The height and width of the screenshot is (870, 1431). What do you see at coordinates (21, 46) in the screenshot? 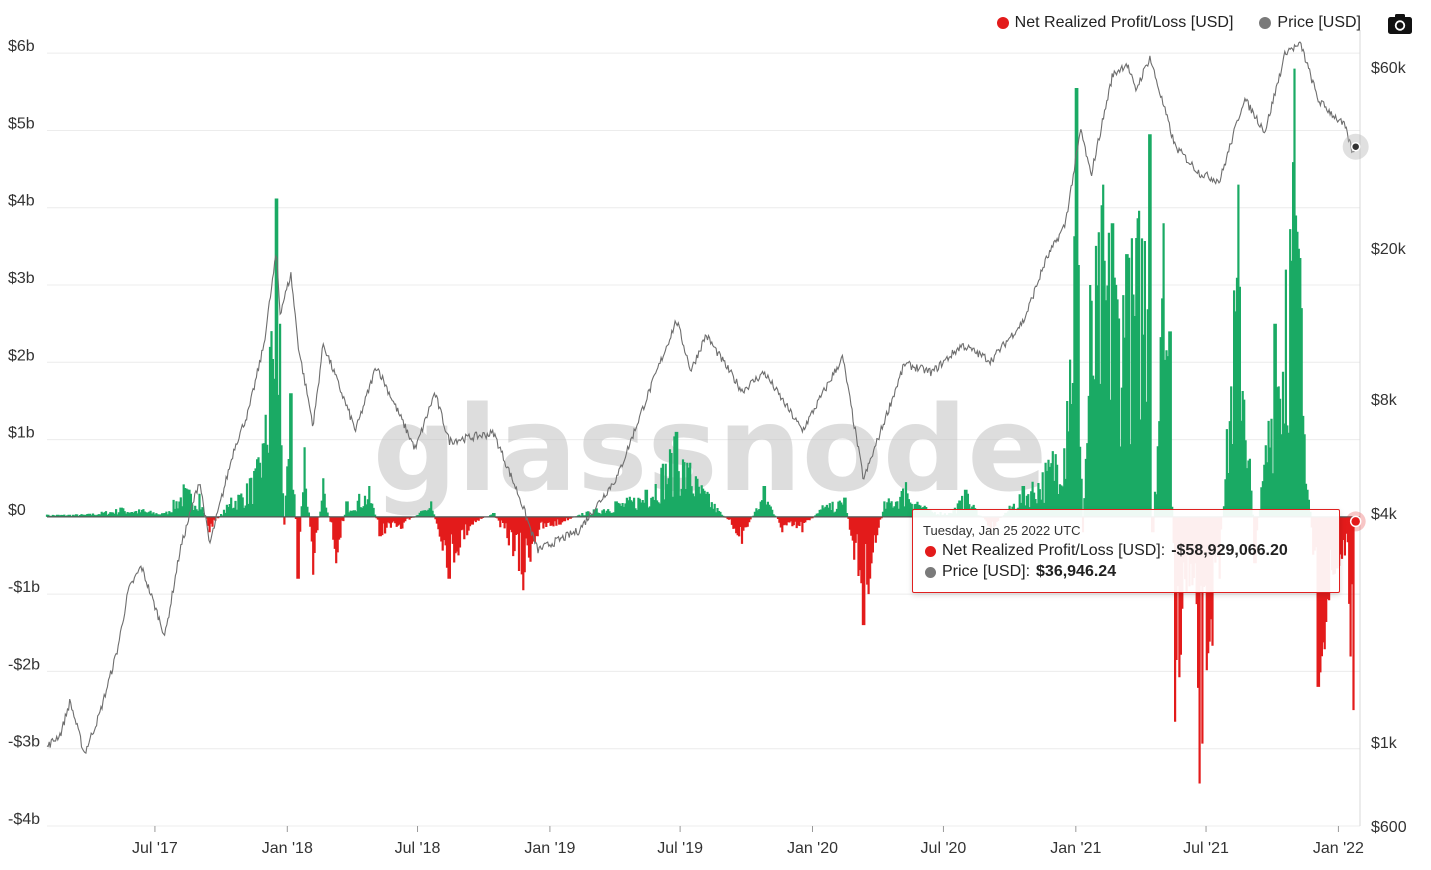
I see `y-left-tick-label: $6b` at bounding box center [21, 46].